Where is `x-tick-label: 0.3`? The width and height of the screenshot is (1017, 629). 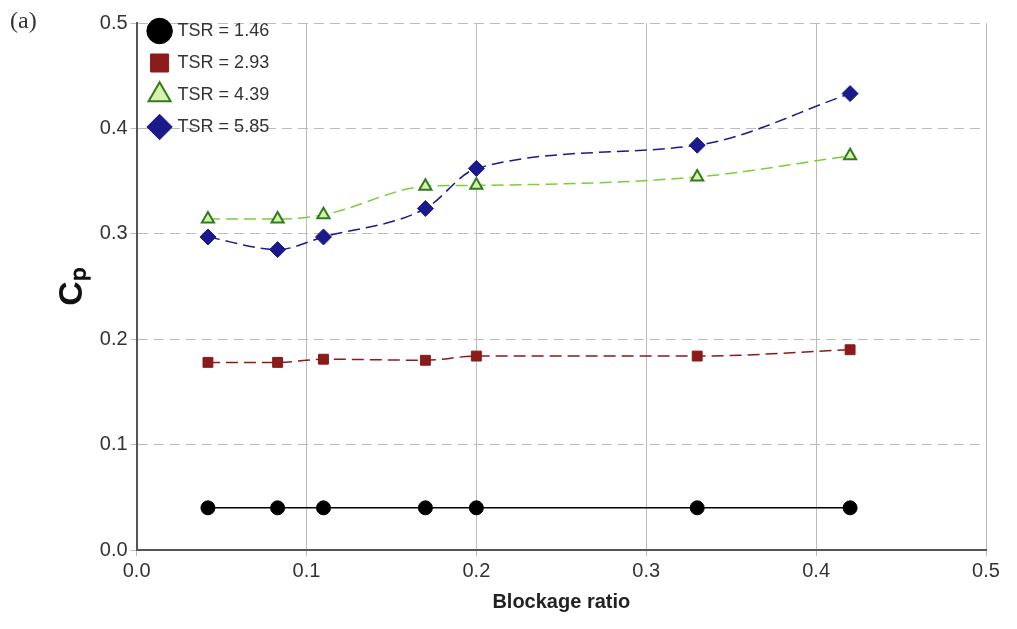 x-tick-label: 0.3 is located at coordinates (646, 569).